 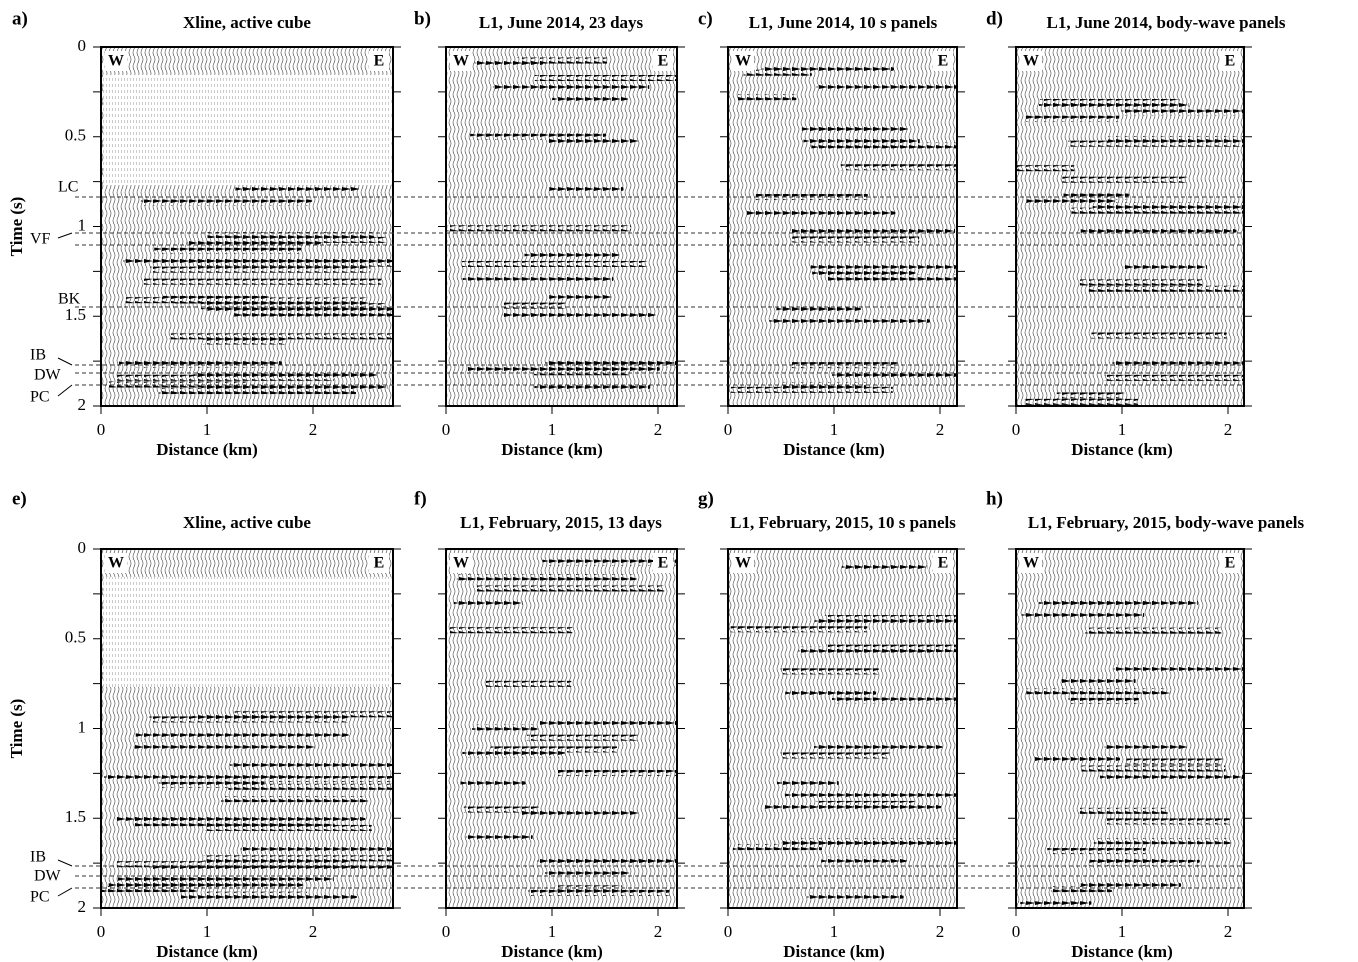 What do you see at coordinates (706, 498) in the screenshot?
I see `panel-letter: g)` at bounding box center [706, 498].